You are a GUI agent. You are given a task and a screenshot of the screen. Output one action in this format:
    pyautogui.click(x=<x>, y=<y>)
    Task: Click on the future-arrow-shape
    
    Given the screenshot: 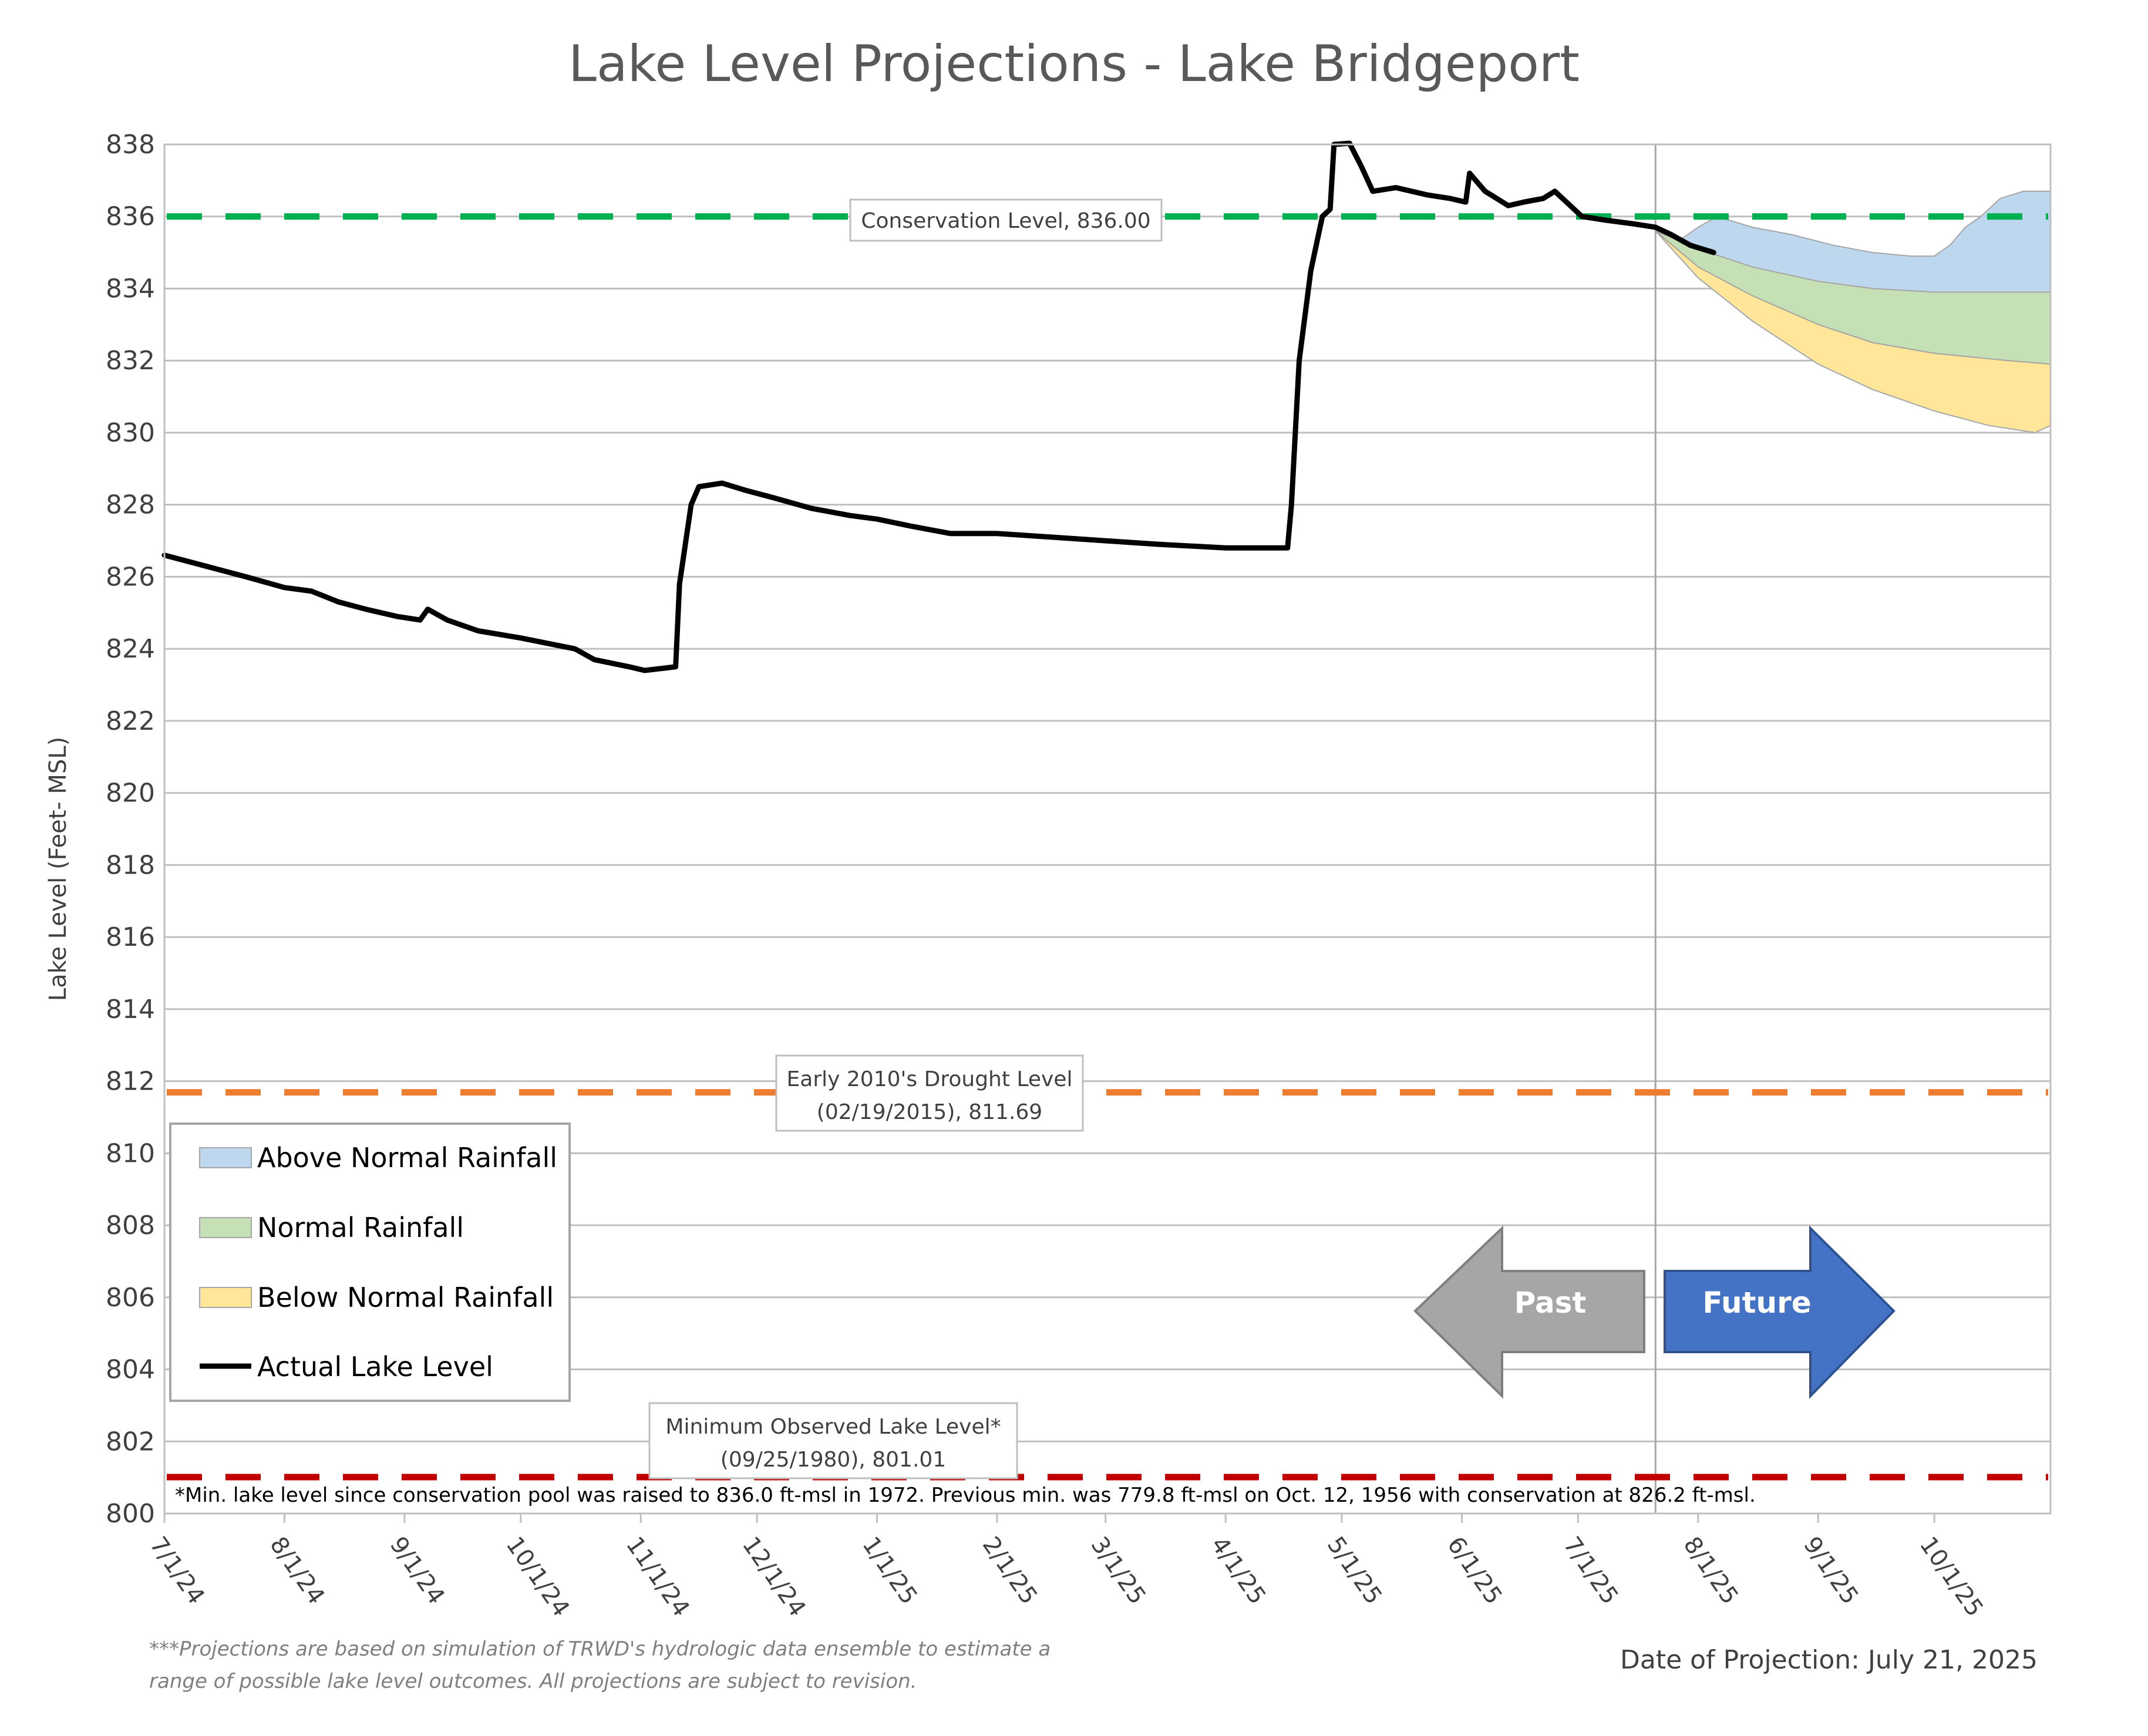 What is the action you would take?
    pyautogui.click(x=1780, y=1312)
    